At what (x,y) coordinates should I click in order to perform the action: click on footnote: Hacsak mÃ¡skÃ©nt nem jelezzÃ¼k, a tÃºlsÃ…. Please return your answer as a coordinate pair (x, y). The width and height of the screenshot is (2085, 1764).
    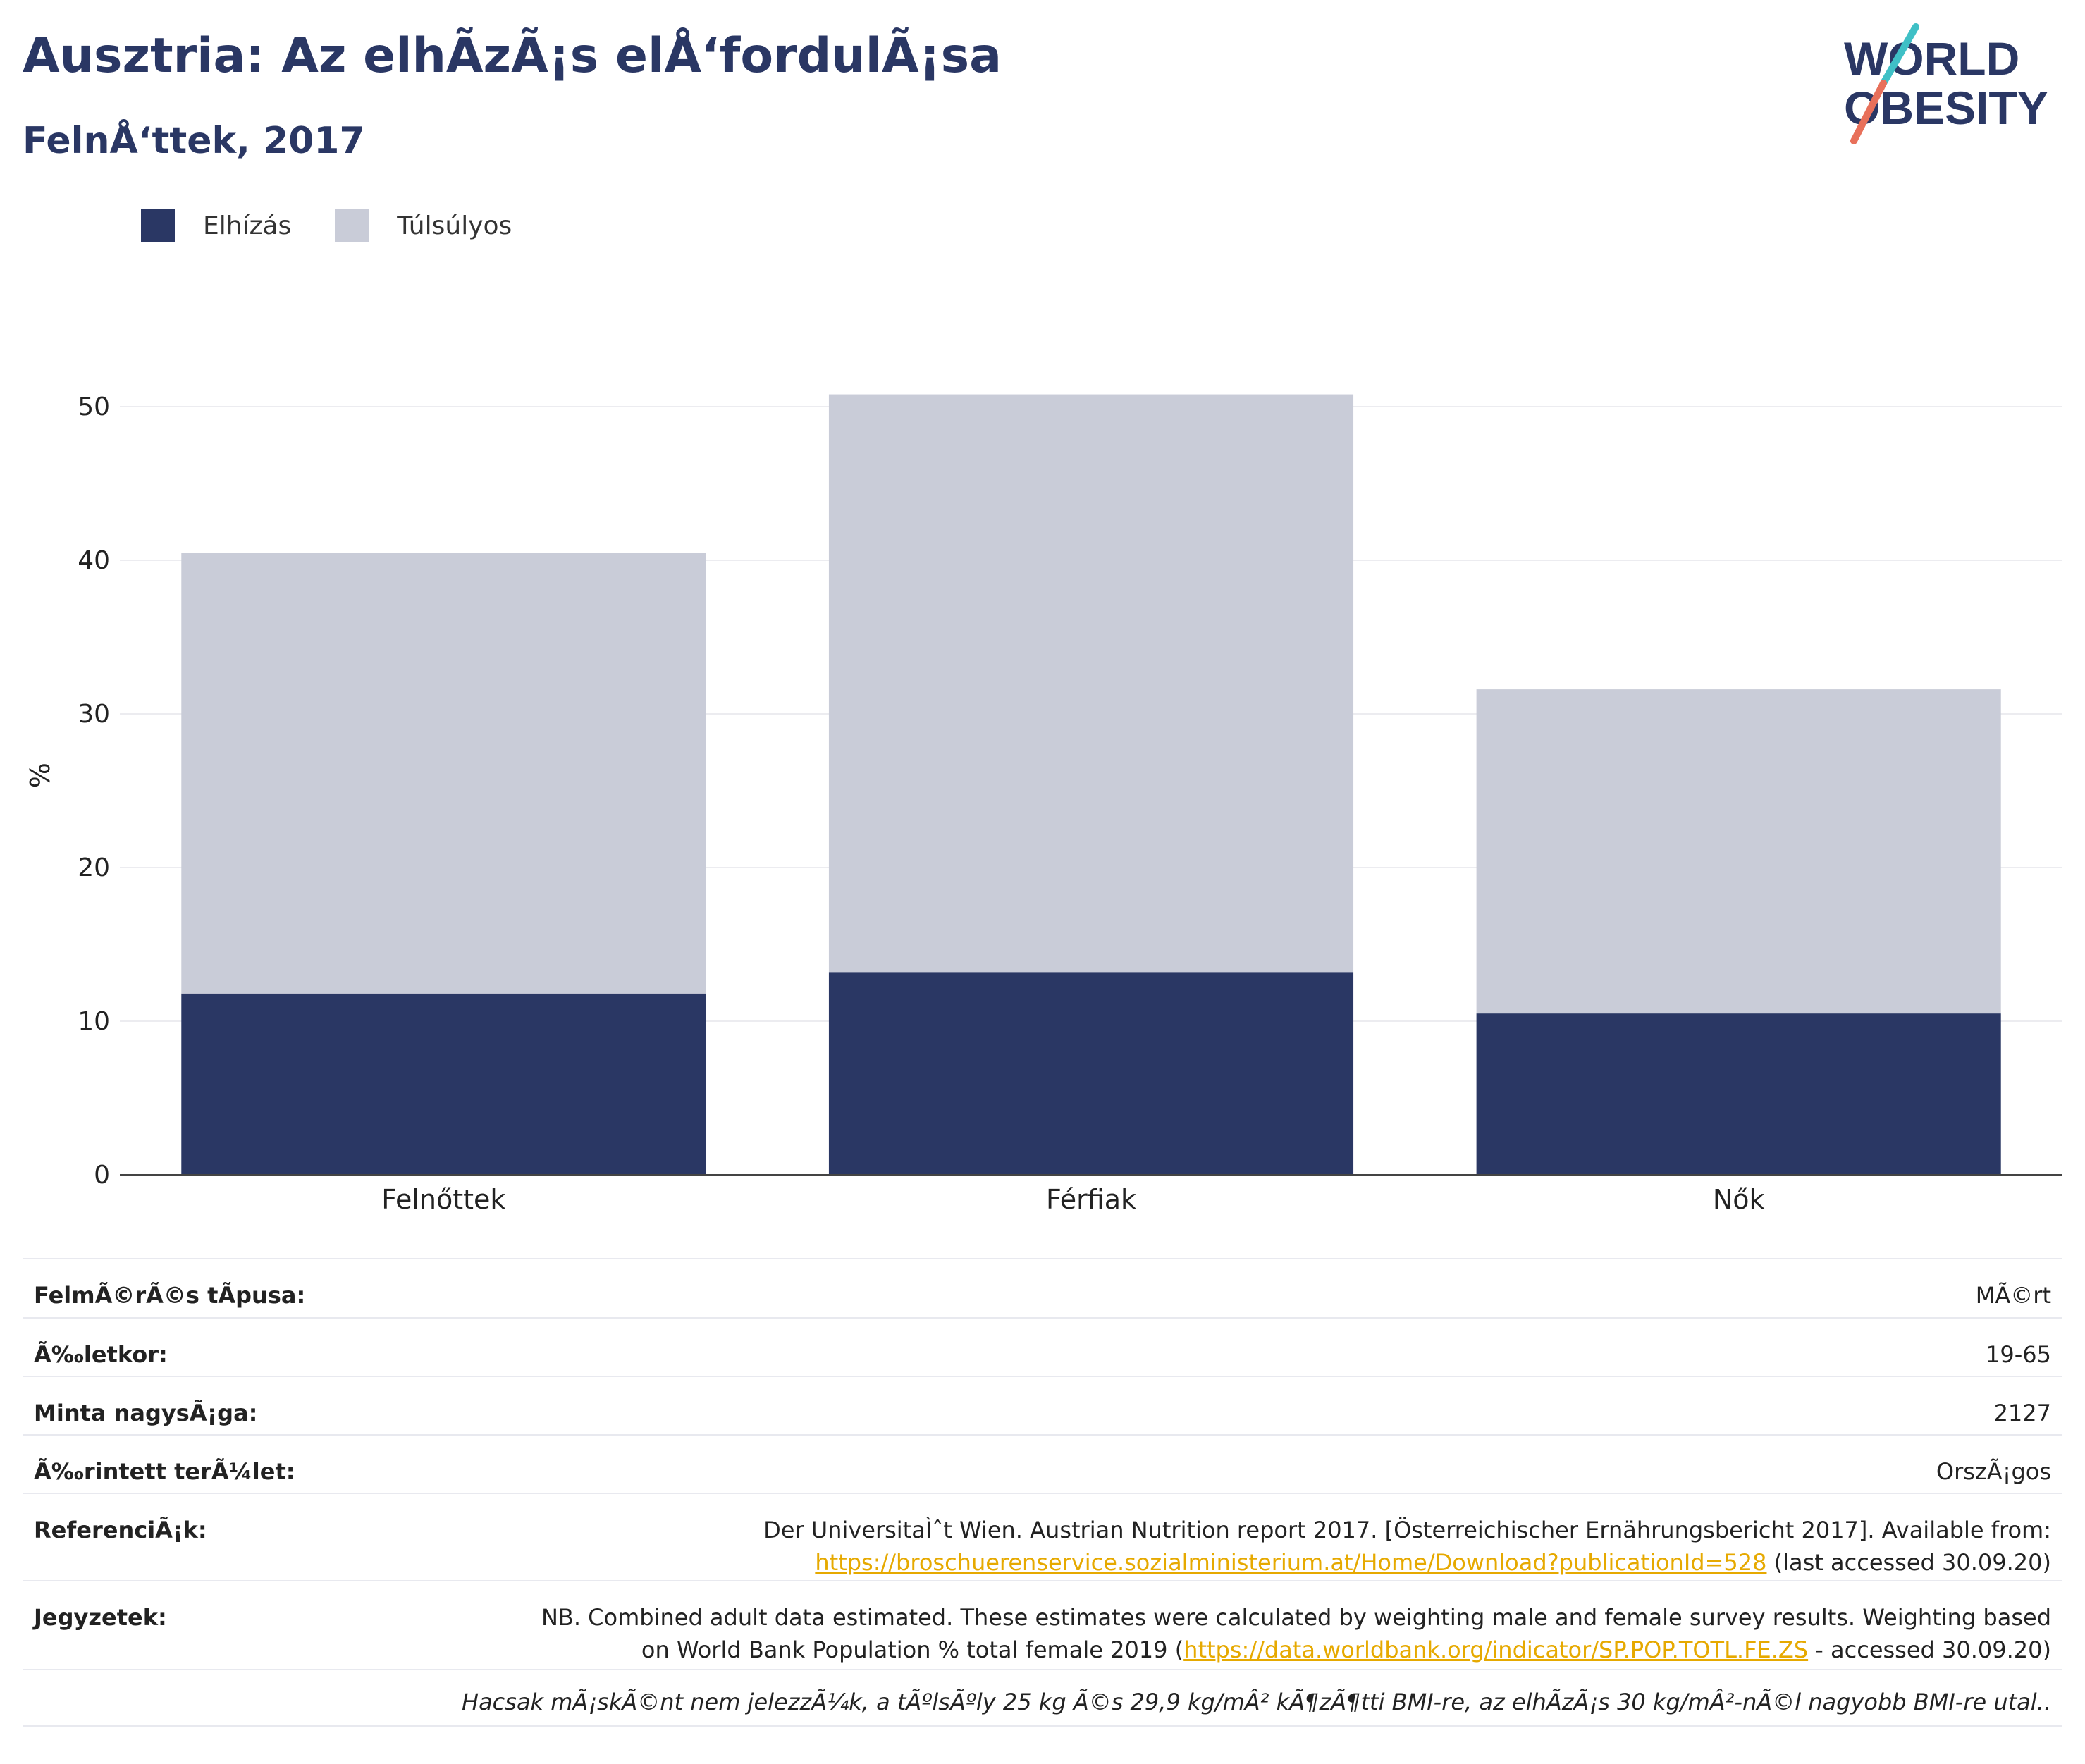
    Looking at the image, I should click on (1042, 1698).